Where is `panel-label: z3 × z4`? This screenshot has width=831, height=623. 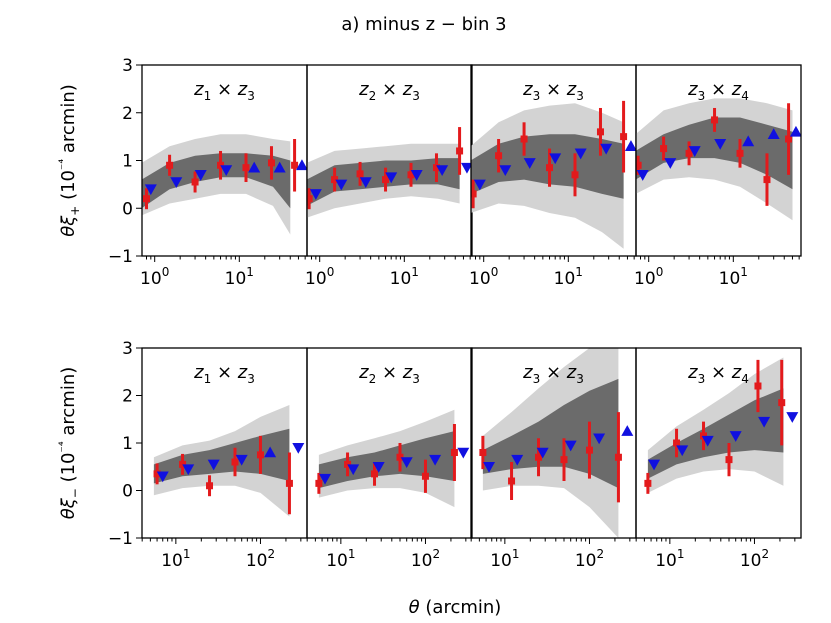
panel-label: z3 × z4 is located at coordinates (718, 374).